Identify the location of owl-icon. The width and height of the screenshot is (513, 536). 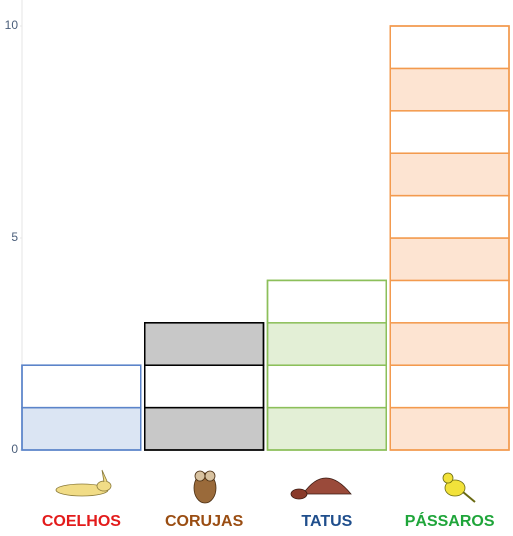
(205, 487).